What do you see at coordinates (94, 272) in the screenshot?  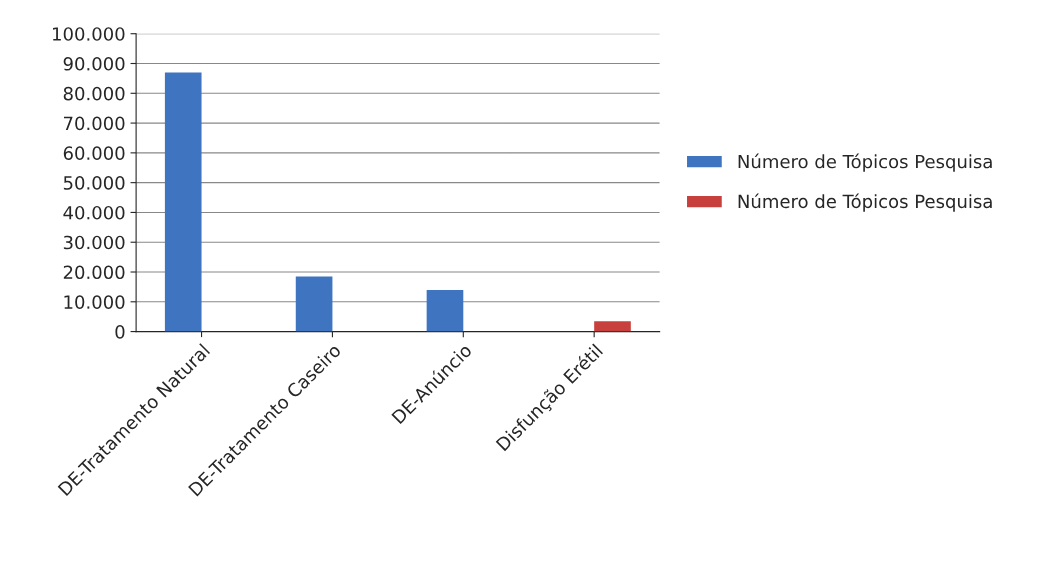 I see `y-tick-label: 20.000` at bounding box center [94, 272].